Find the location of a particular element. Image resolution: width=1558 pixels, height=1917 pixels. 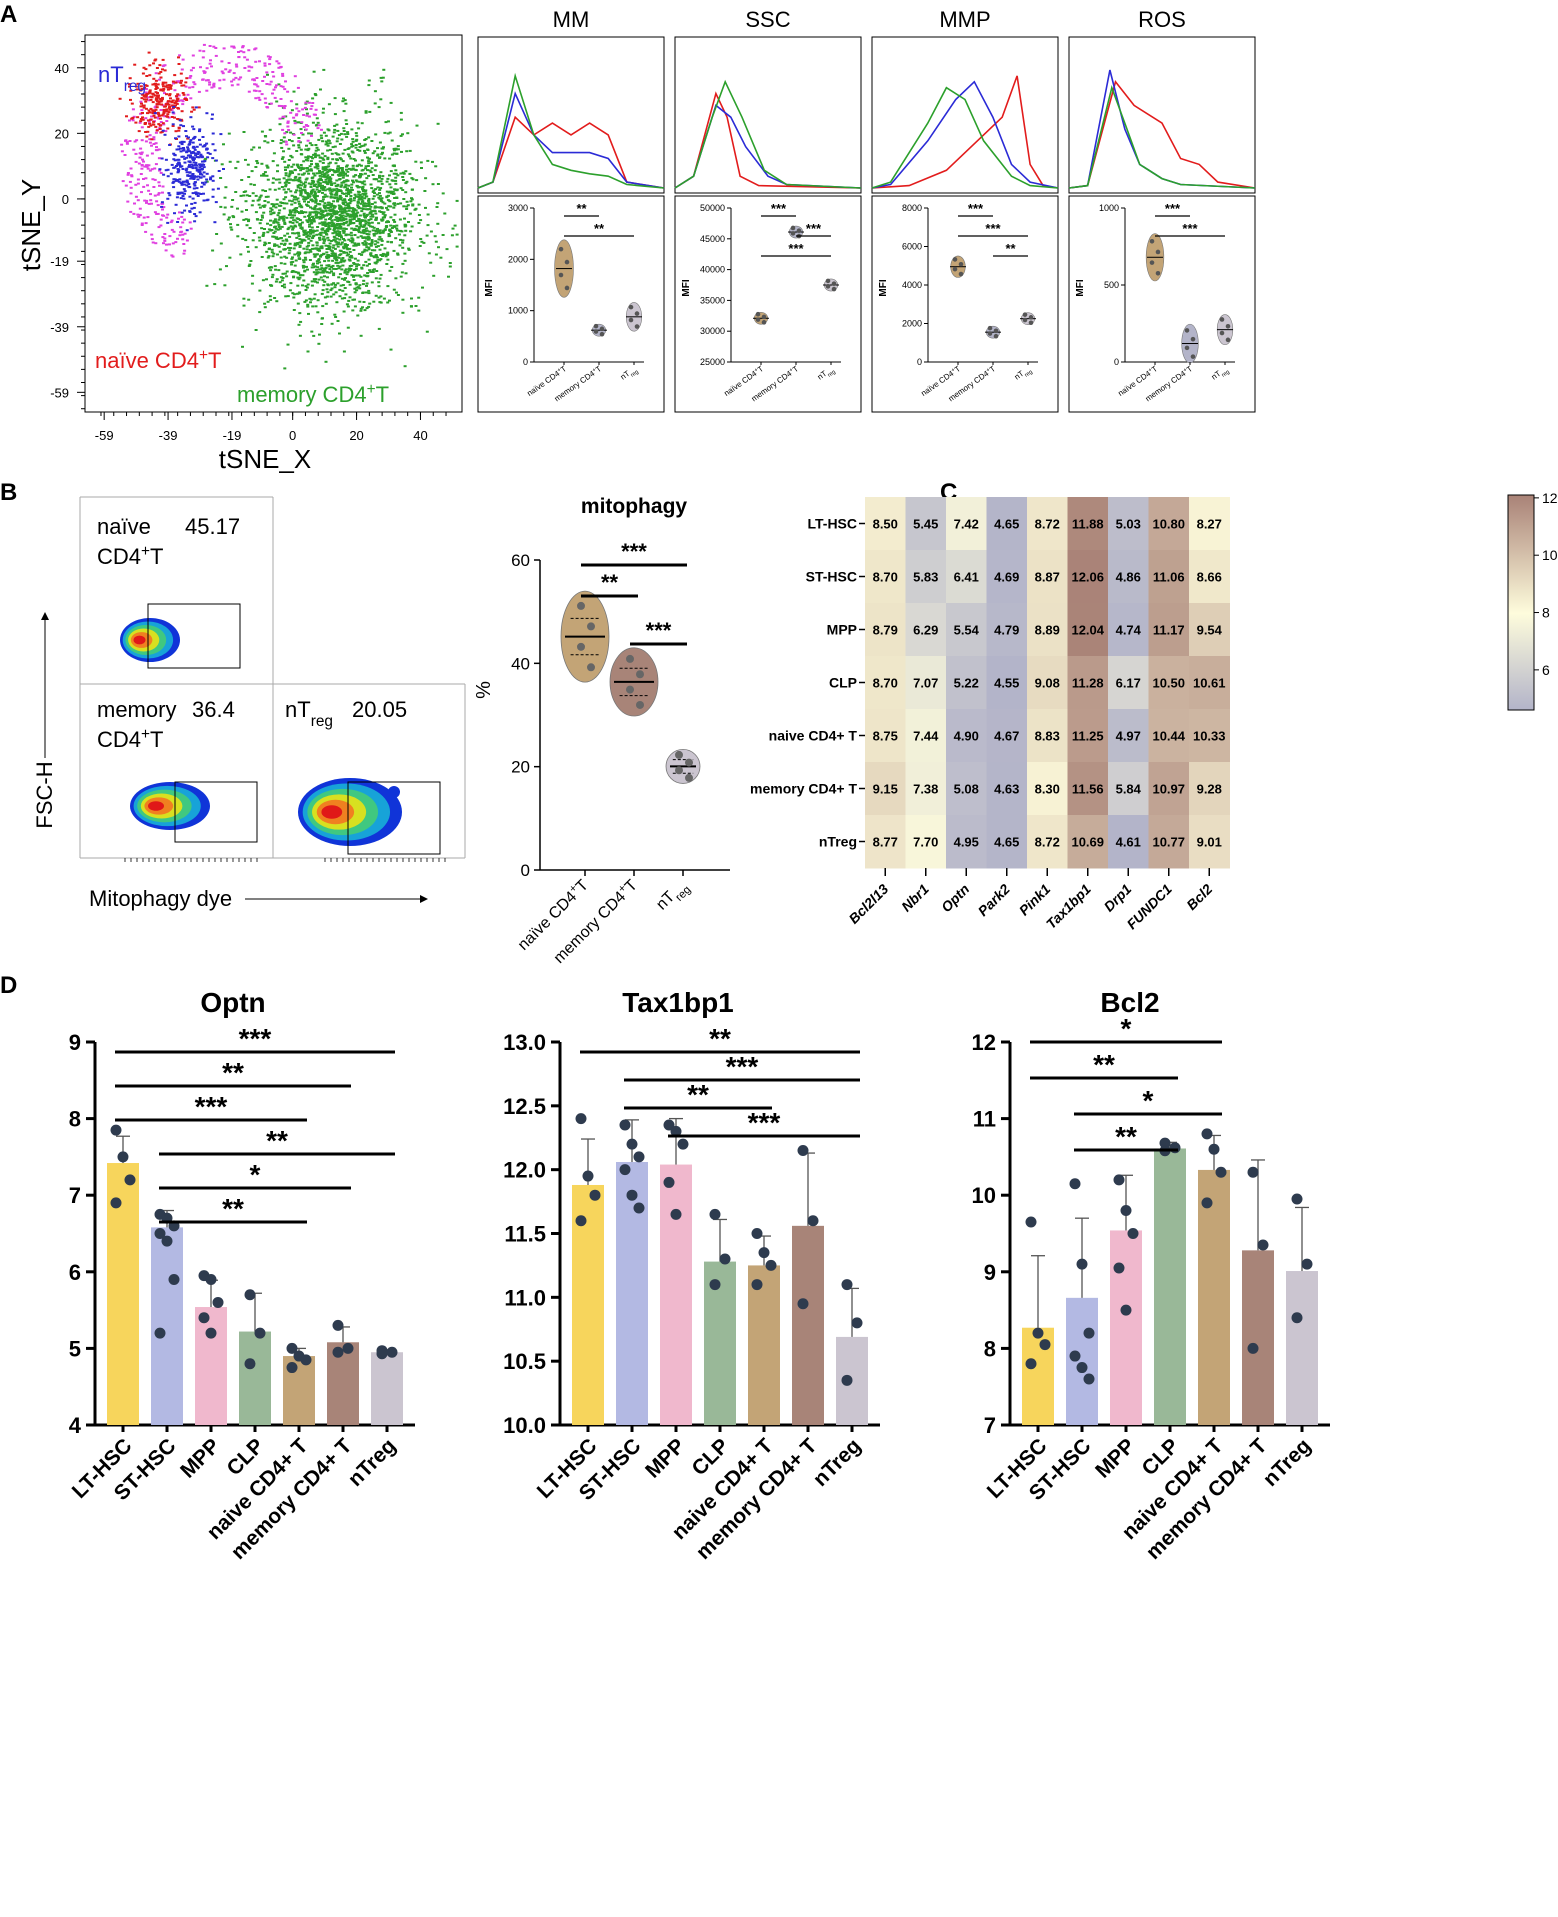

heatmap-value: 11.88 is located at coordinates (1088, 524).